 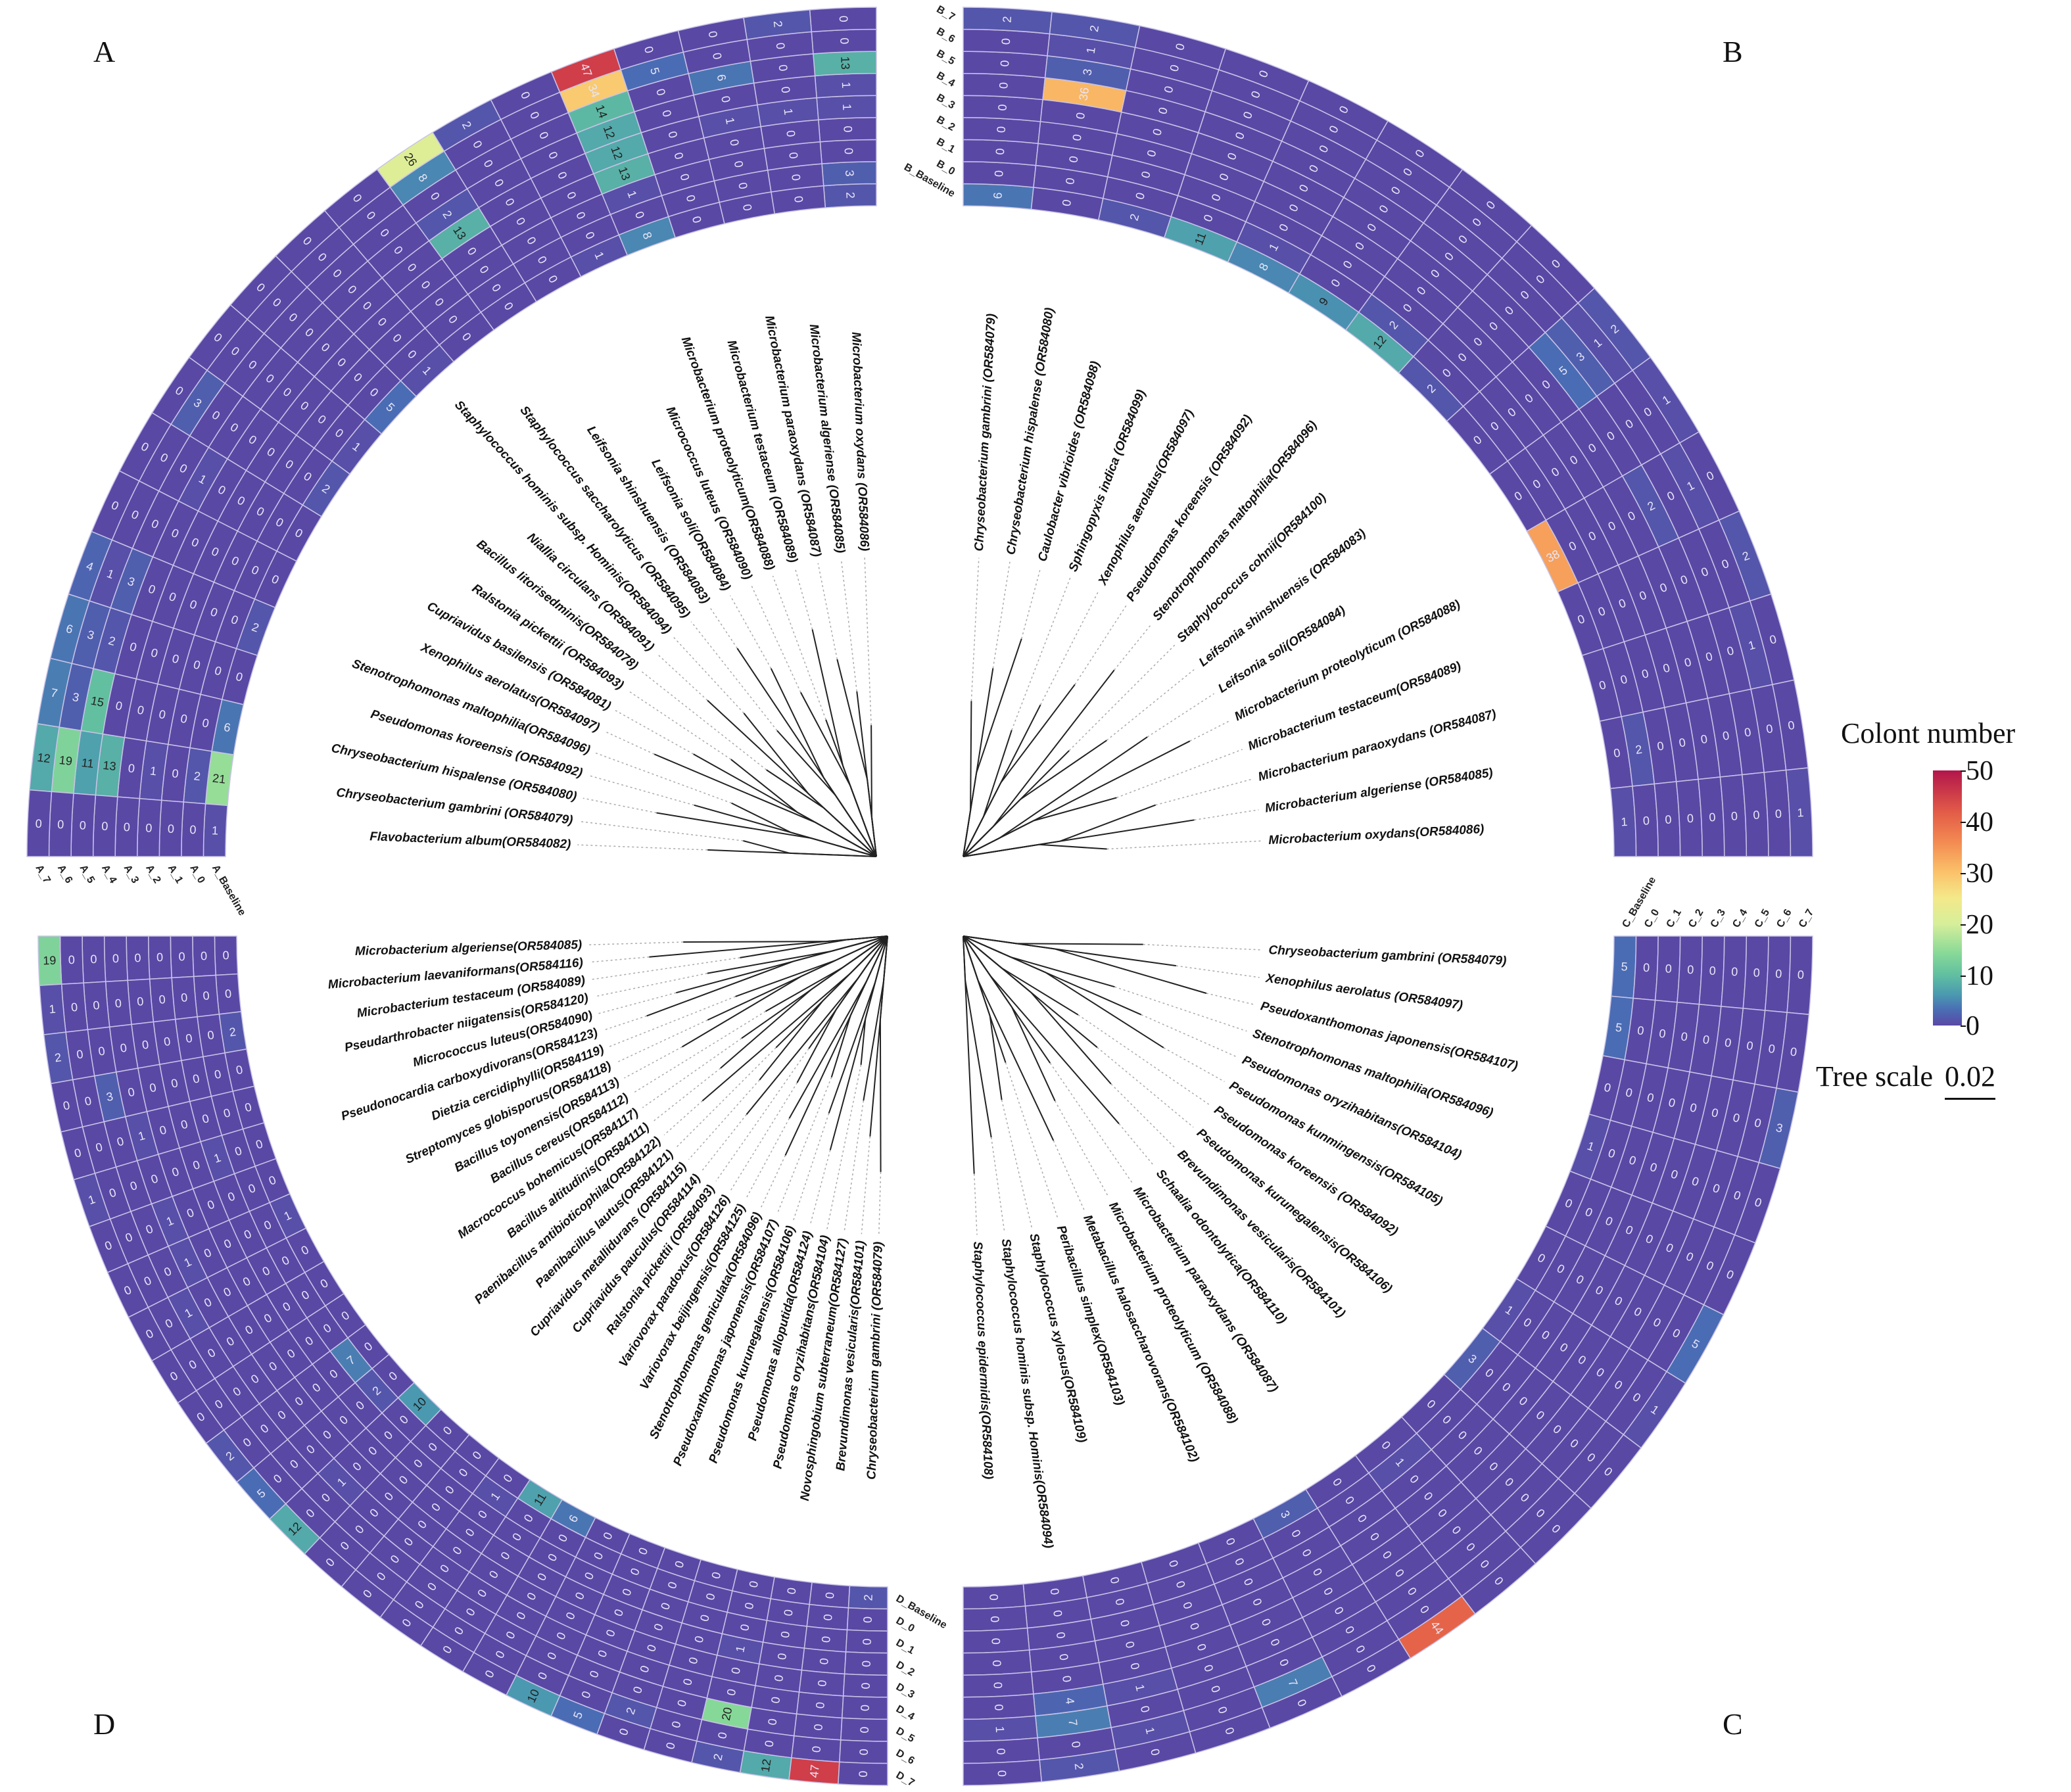 I want to click on heatmap-cell, so click(x=1003, y=1772).